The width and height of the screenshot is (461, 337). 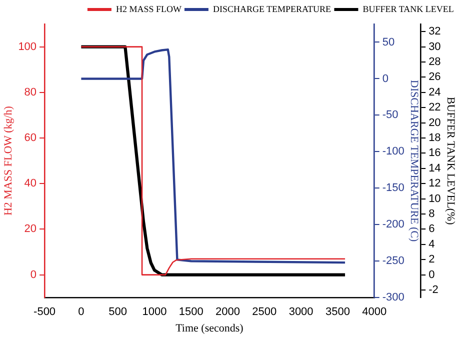 I want to click on y-tick-label: 100, so click(x=27, y=46).